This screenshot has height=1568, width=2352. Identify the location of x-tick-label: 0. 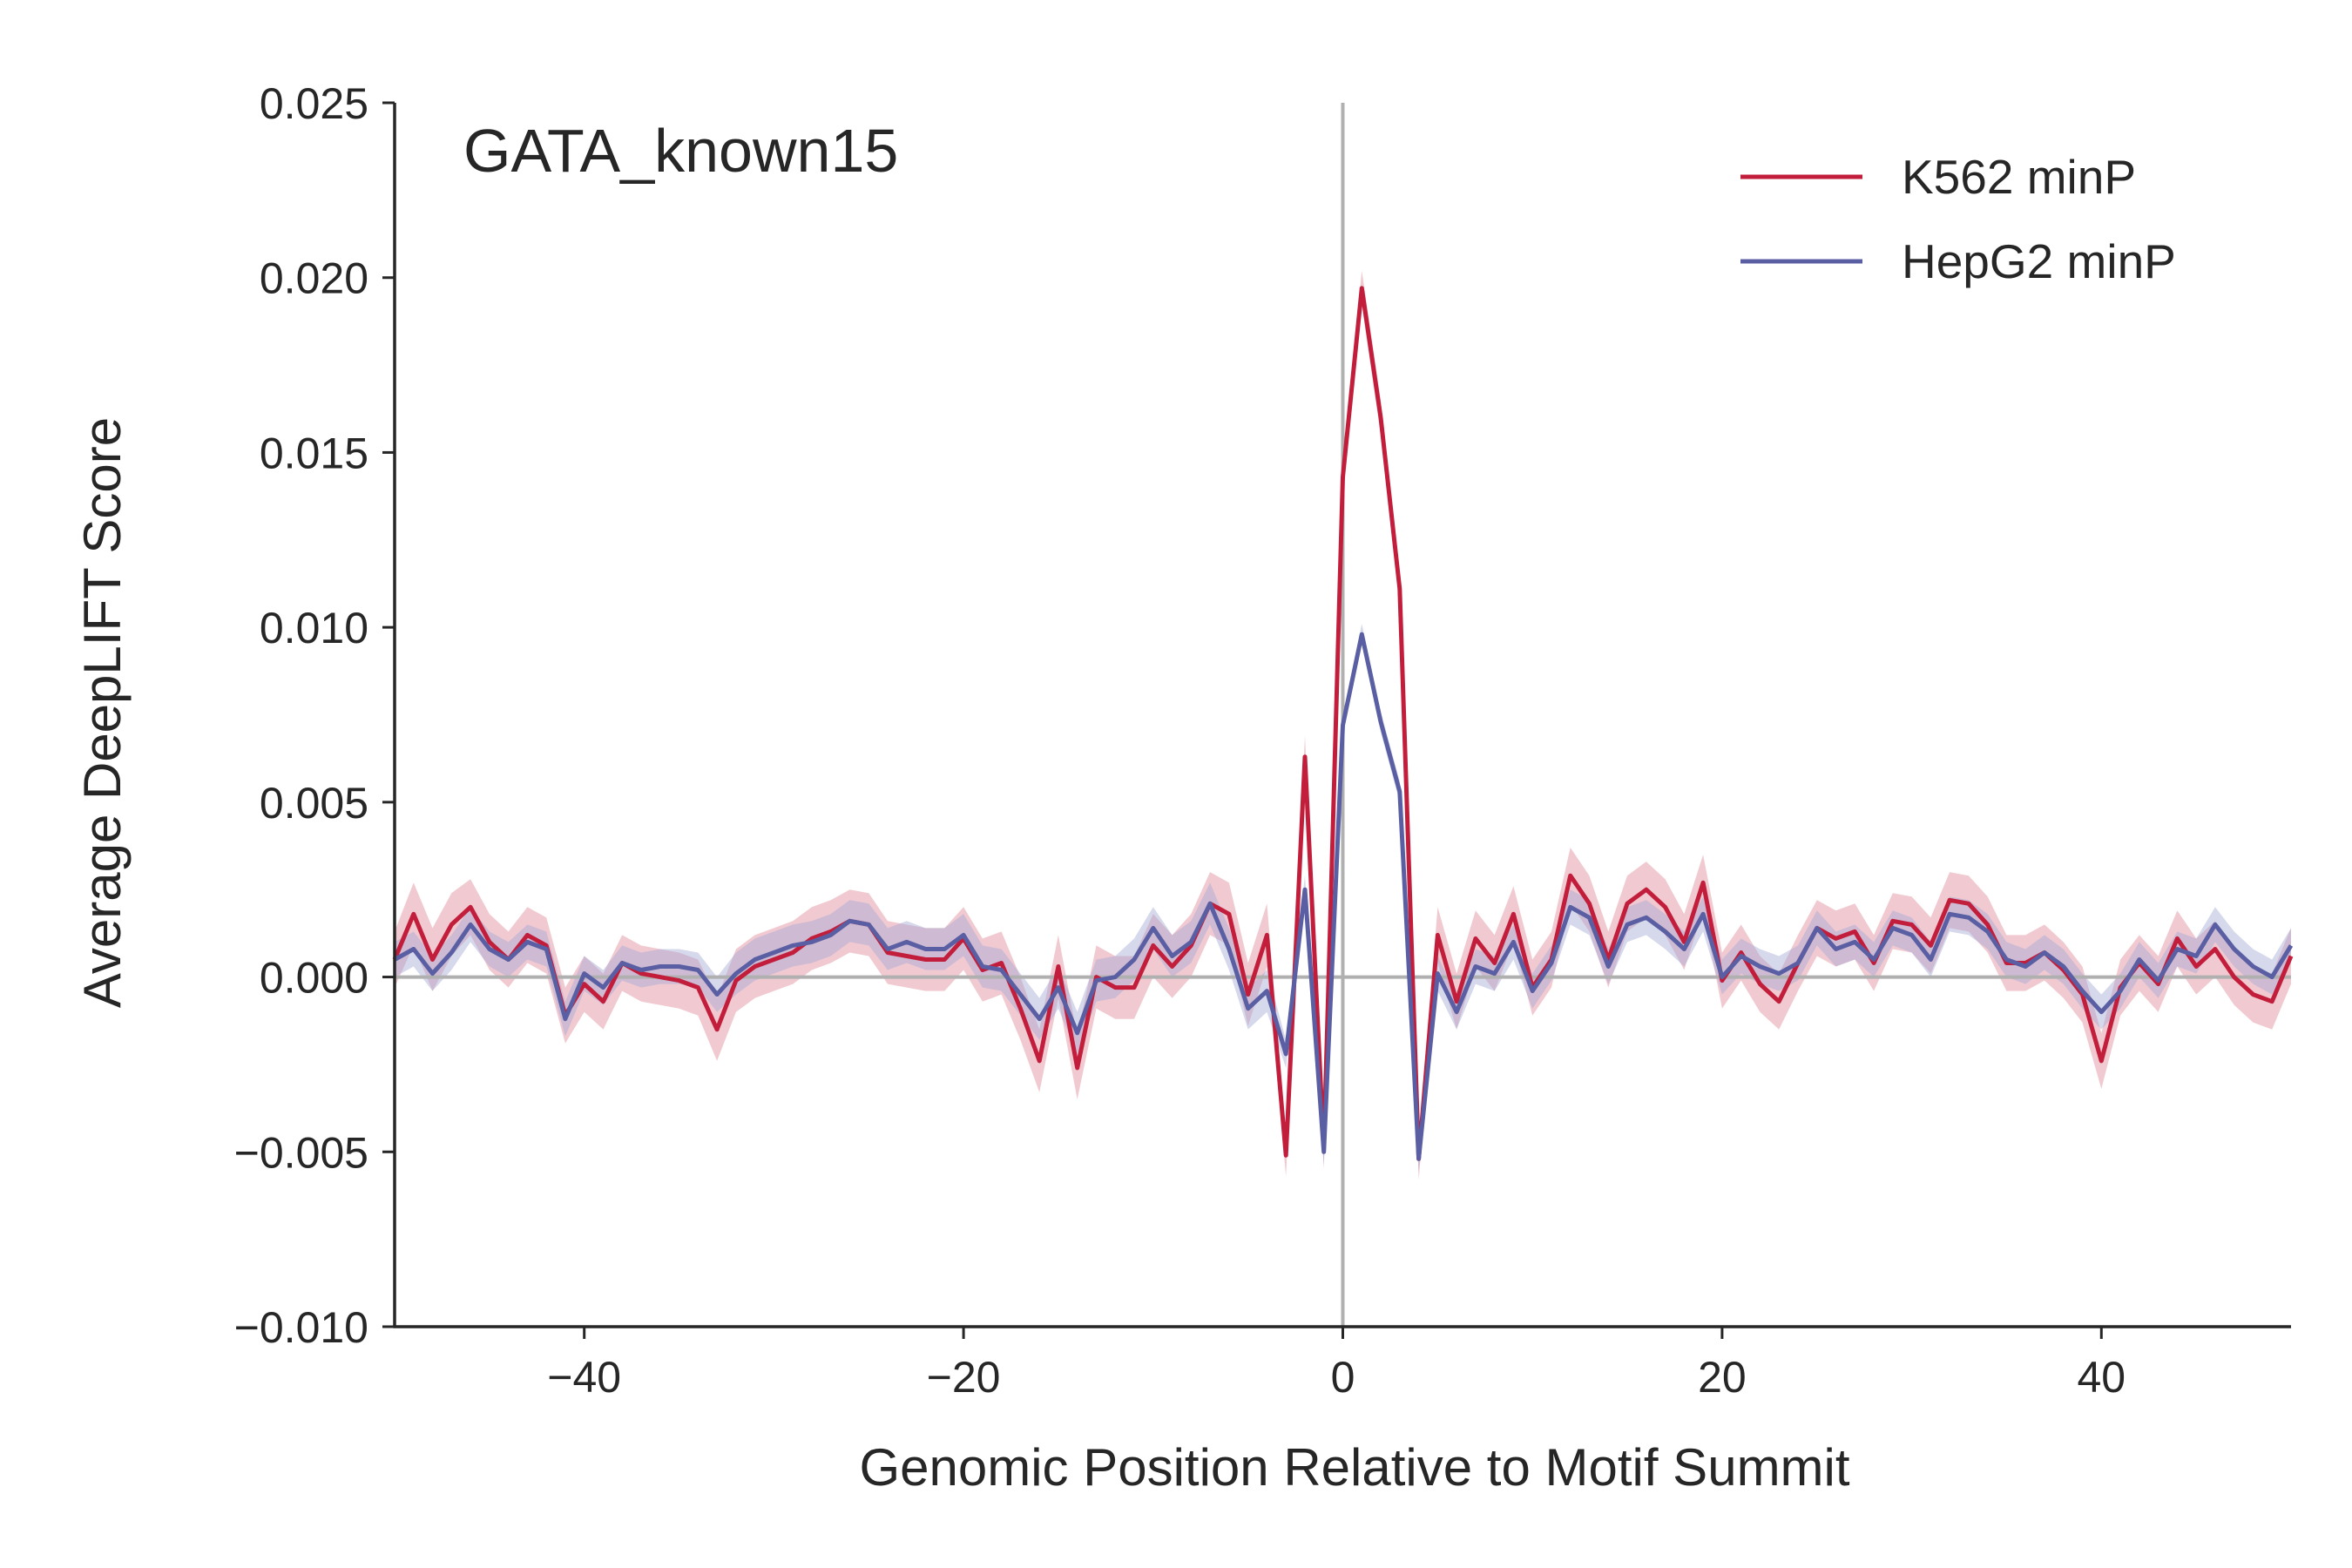
(1343, 1378).